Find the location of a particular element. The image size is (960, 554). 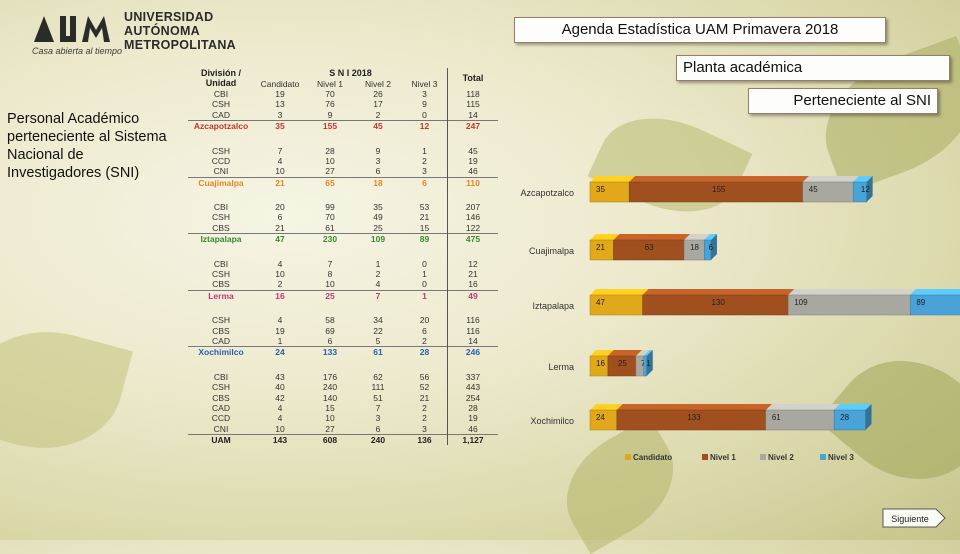

division-cell: CCD is located at coordinates (221, 160).